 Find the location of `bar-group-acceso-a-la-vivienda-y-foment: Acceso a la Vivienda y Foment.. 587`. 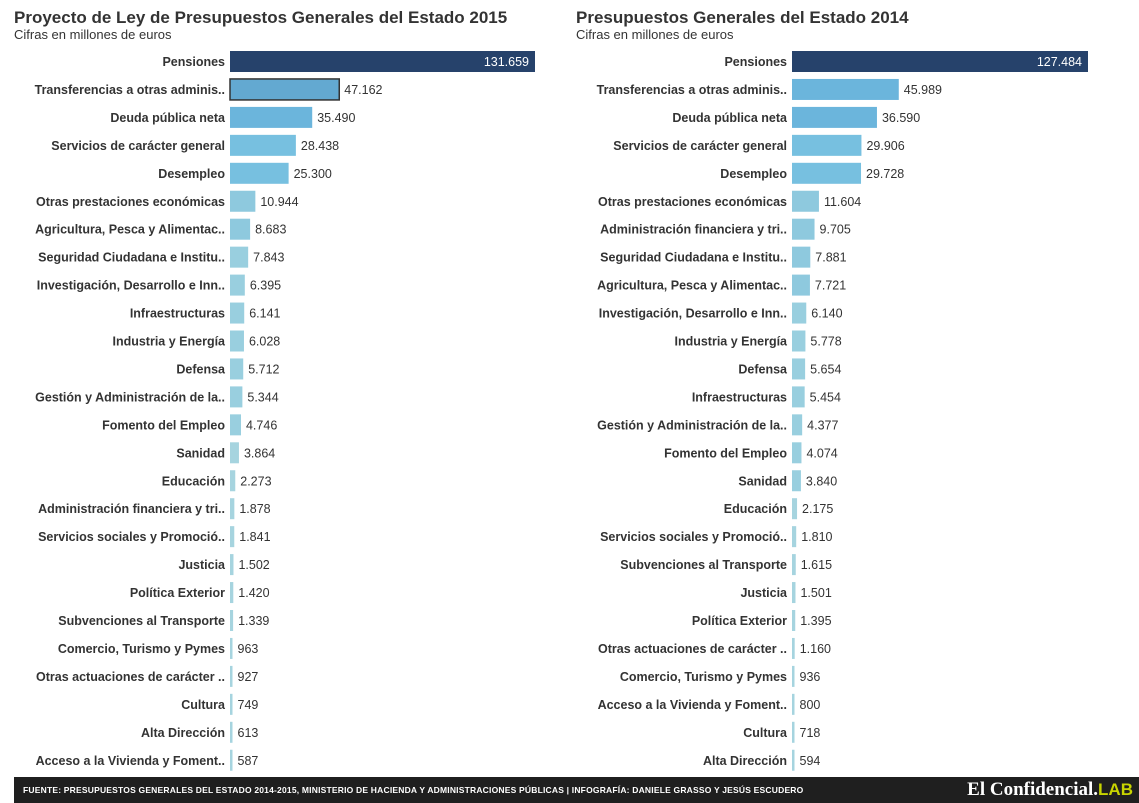

bar-group-acceso-a-la-vivienda-y-foment: Acceso a la Vivienda y Foment.. 587 is located at coordinates (147, 760).